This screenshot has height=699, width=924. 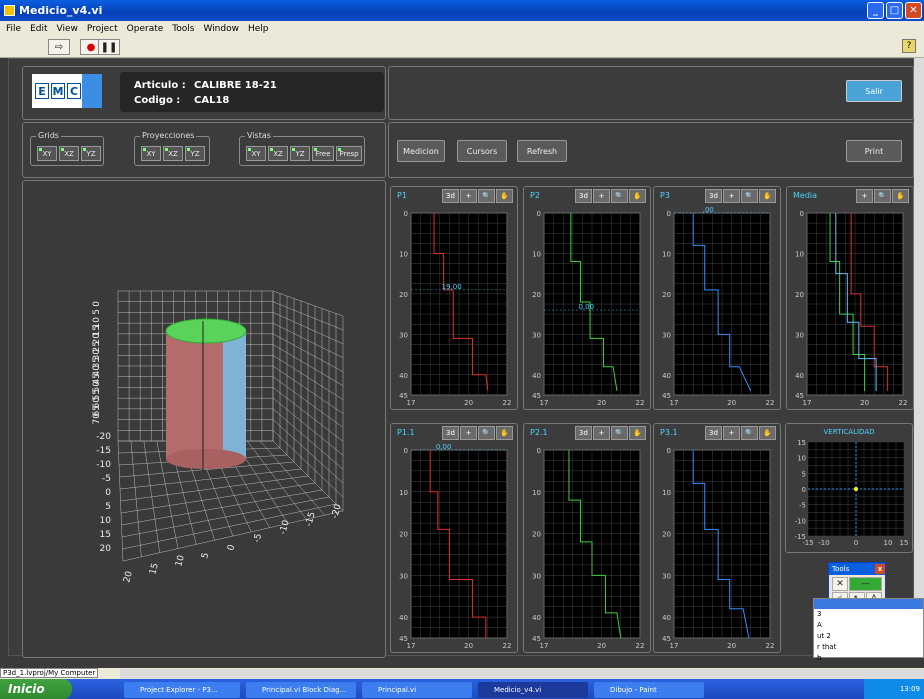 I want to click on cursors-button: Cursors, so click(x=482, y=151).